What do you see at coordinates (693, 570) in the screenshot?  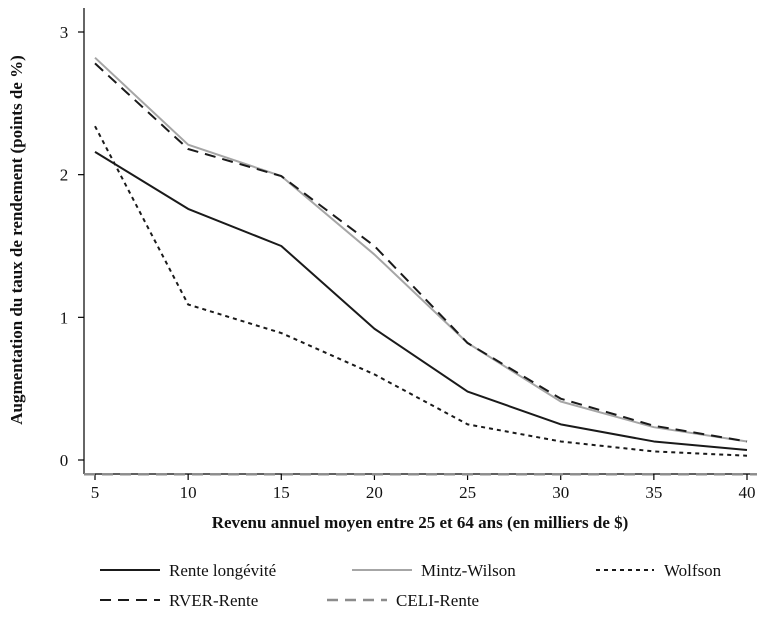 I see `legend-label: Wolfson` at bounding box center [693, 570].